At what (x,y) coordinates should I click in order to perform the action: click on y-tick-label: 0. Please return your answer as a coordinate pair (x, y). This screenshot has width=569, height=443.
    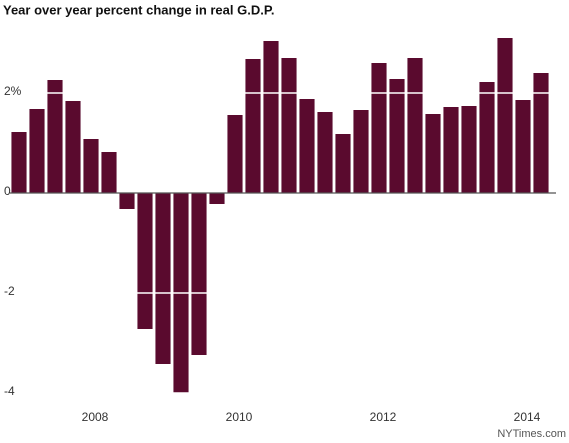
    Looking at the image, I should click on (7, 191).